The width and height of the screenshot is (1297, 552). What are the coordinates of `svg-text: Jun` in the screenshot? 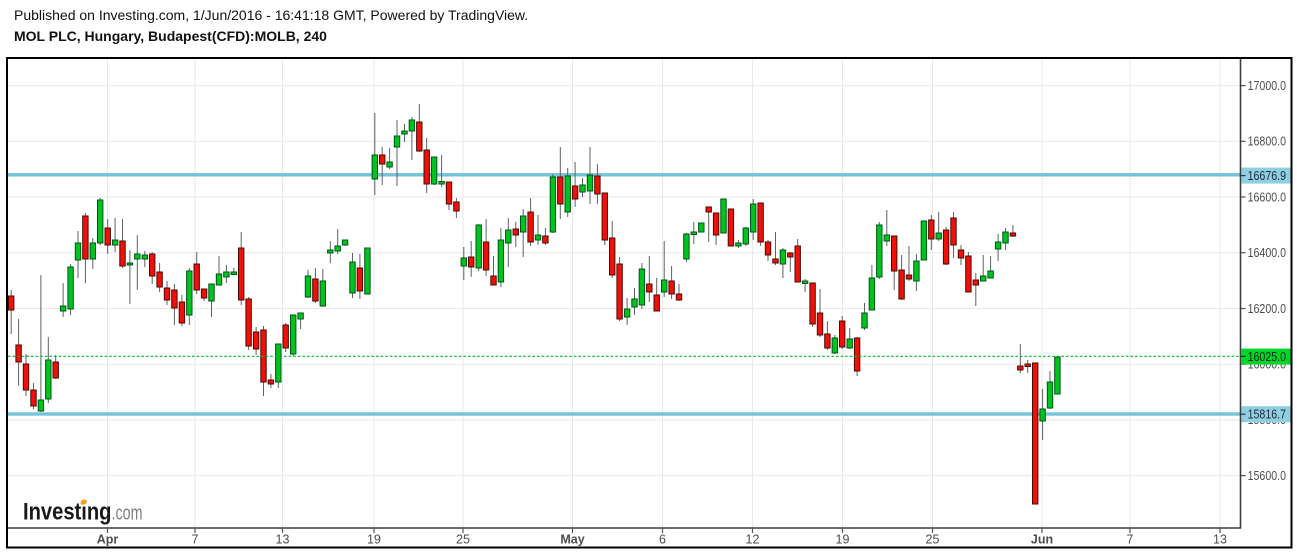 It's located at (1042, 540).